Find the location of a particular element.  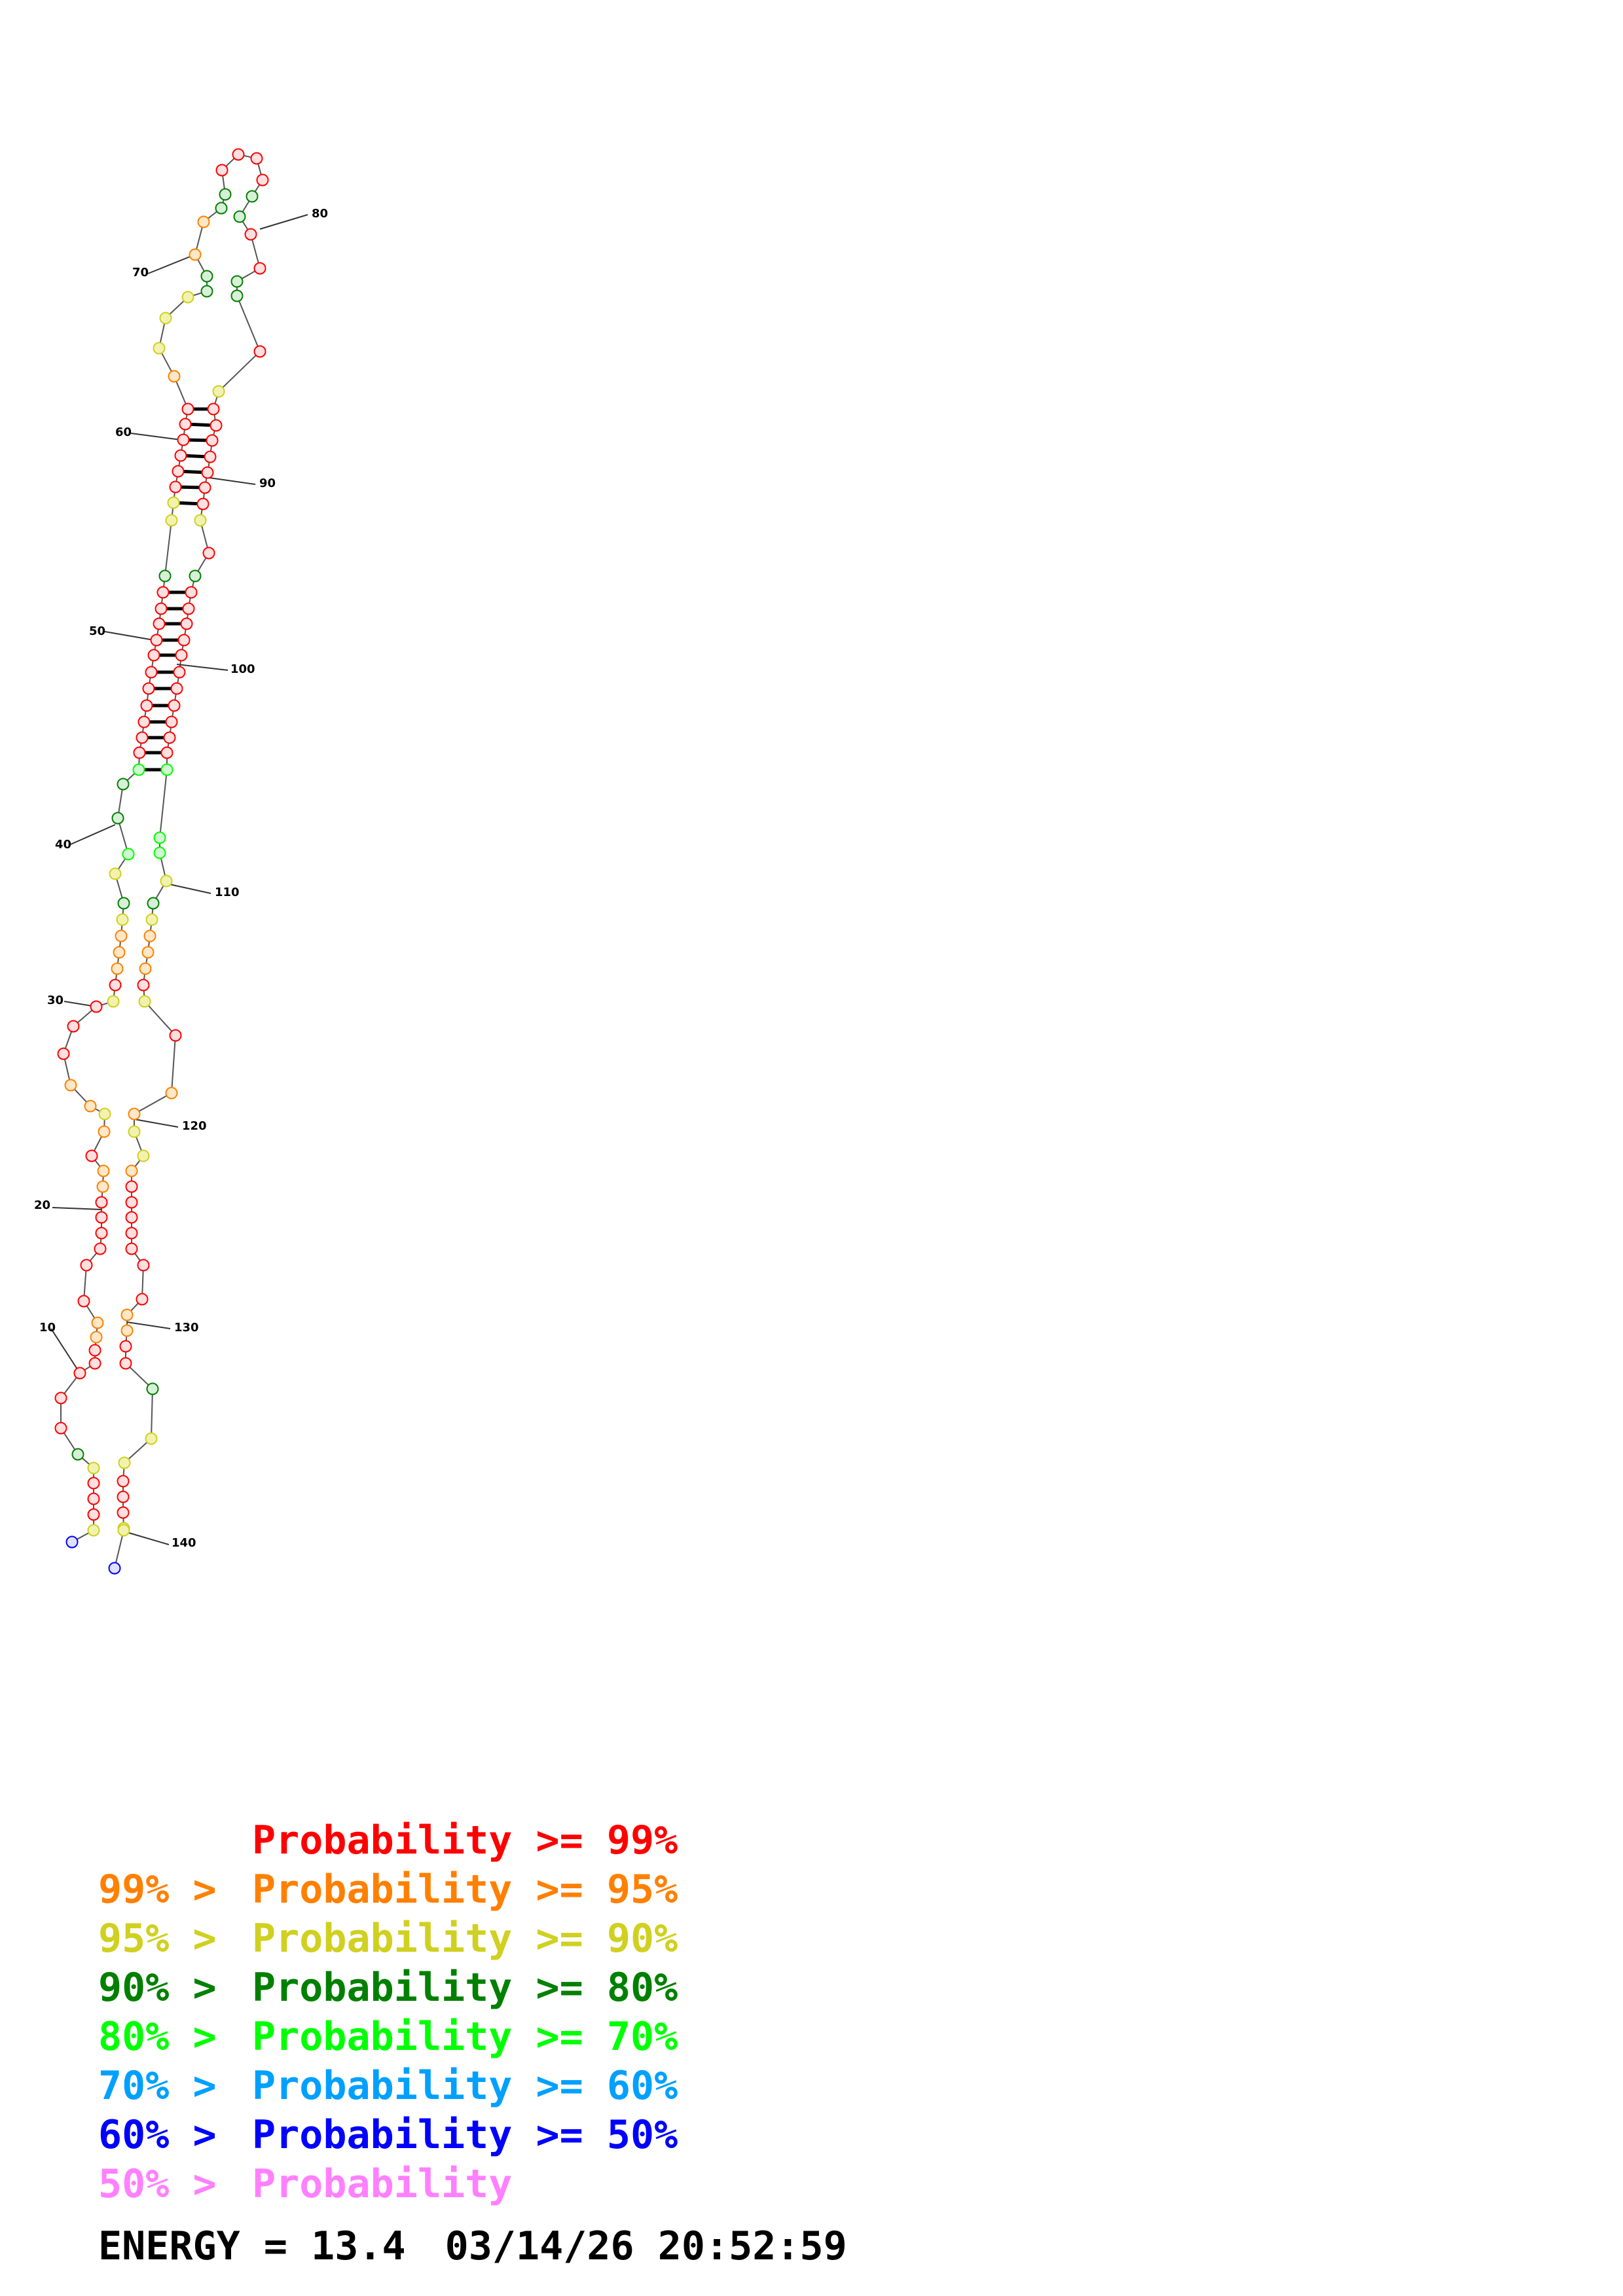

backbone-lines is located at coordinates (162, 861).